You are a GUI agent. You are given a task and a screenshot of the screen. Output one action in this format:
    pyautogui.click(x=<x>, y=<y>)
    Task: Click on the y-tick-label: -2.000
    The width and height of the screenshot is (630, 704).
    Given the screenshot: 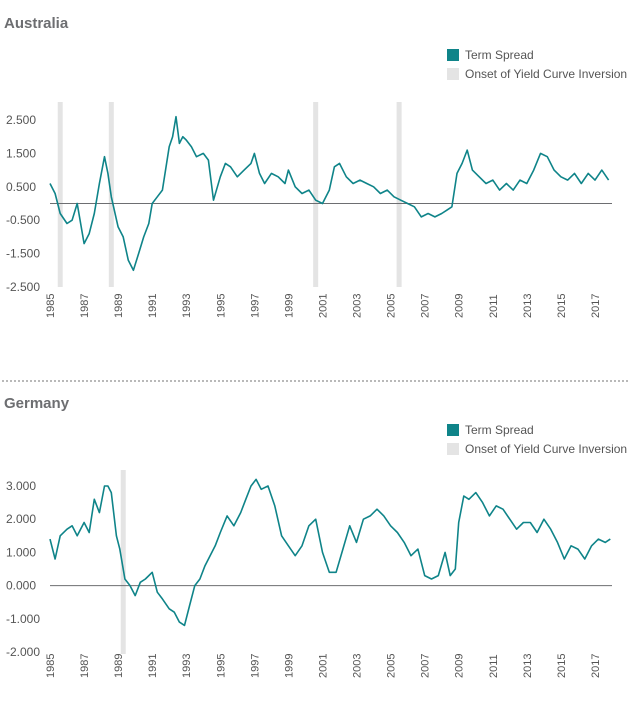 What is the action you would take?
    pyautogui.click(x=23, y=652)
    